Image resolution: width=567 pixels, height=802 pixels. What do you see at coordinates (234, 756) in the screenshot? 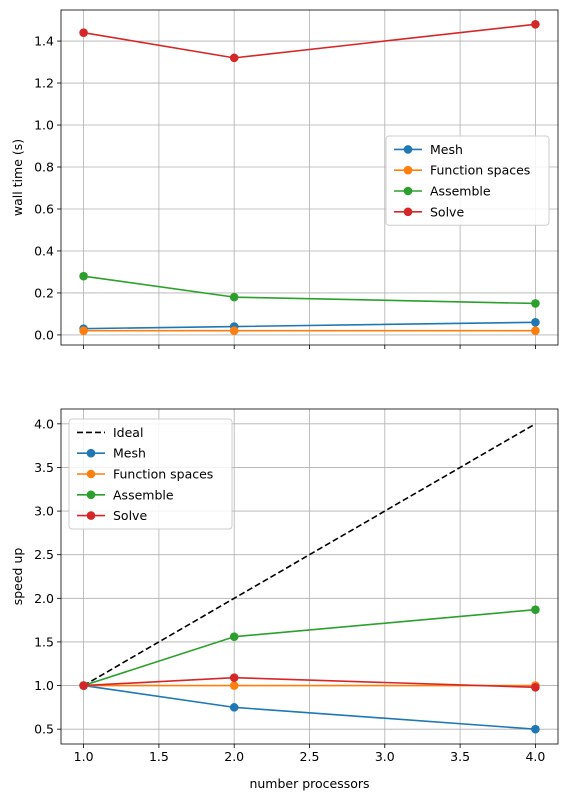
I see `x-tick-label: 2.0` at bounding box center [234, 756].